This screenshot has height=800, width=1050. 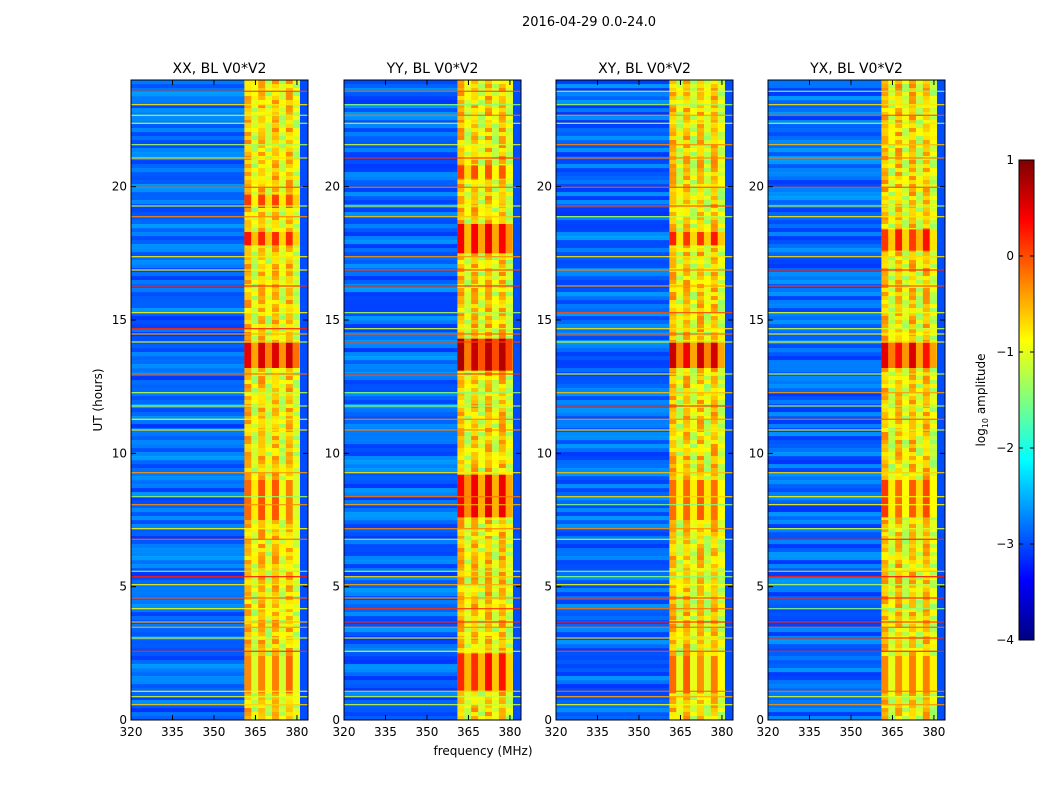 I want to click on y-tick-label-3-15: 15, so click(x=544, y=320).